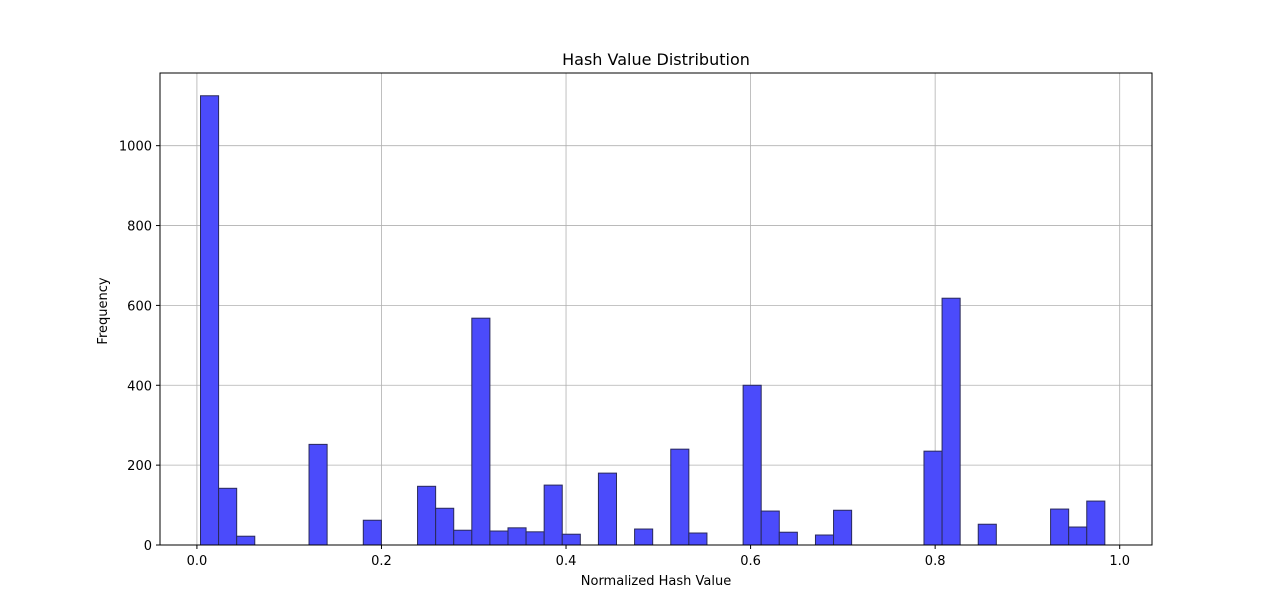  What do you see at coordinates (750, 561) in the screenshot?
I see `x-tick-label: 0.6` at bounding box center [750, 561].